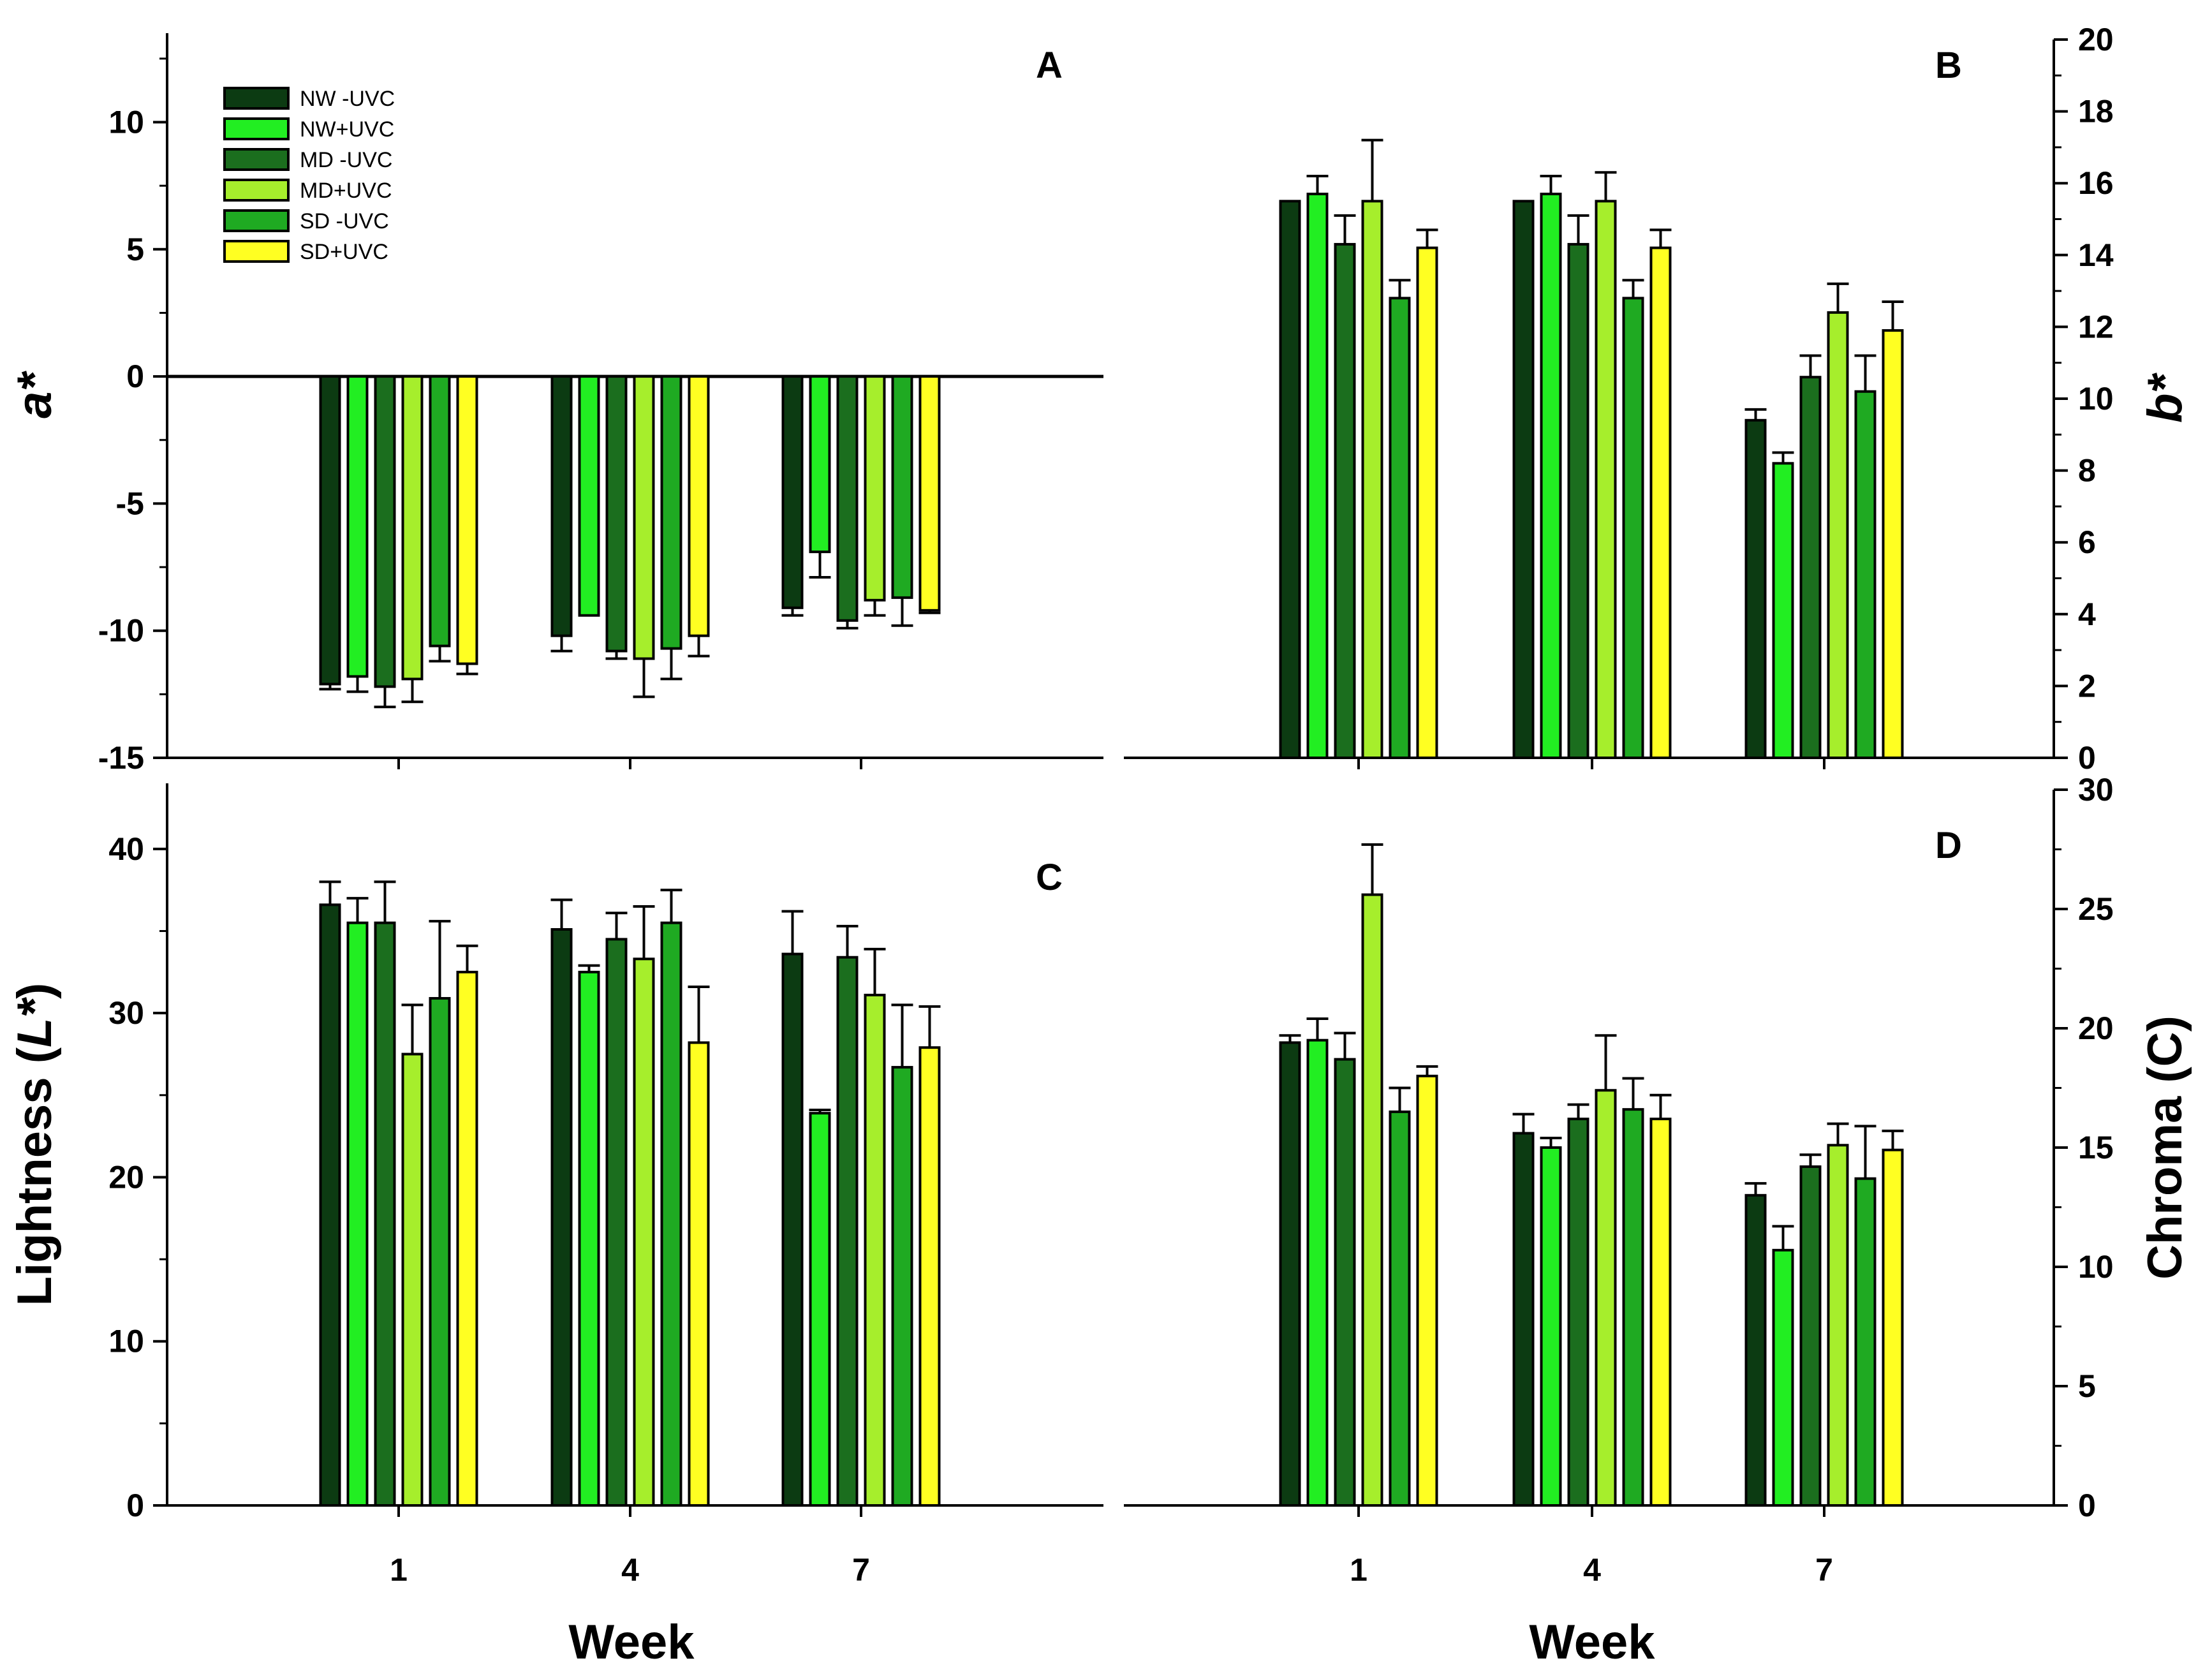 This screenshot has height=1670, width=2212. What do you see at coordinates (1592, 1570) in the screenshot?
I see `x-tick-label: 4` at bounding box center [1592, 1570].